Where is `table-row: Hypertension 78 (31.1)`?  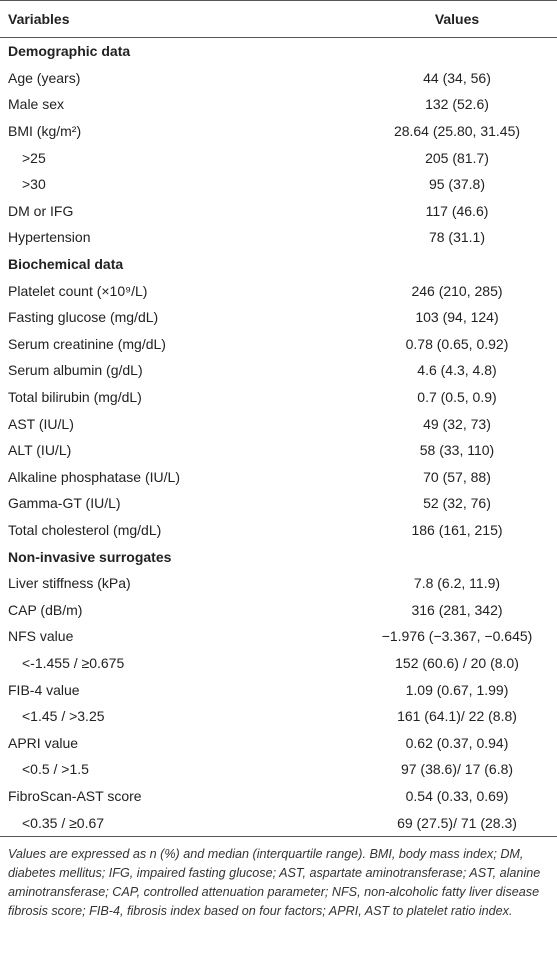 table-row: Hypertension 78 (31.1) is located at coordinates (278, 237).